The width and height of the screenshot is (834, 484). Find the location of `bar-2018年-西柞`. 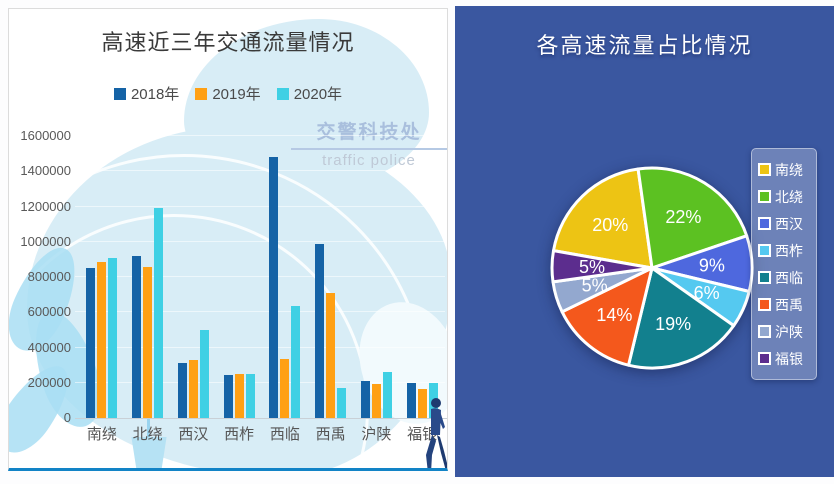

bar-2018年-西柞 is located at coordinates (228, 396).